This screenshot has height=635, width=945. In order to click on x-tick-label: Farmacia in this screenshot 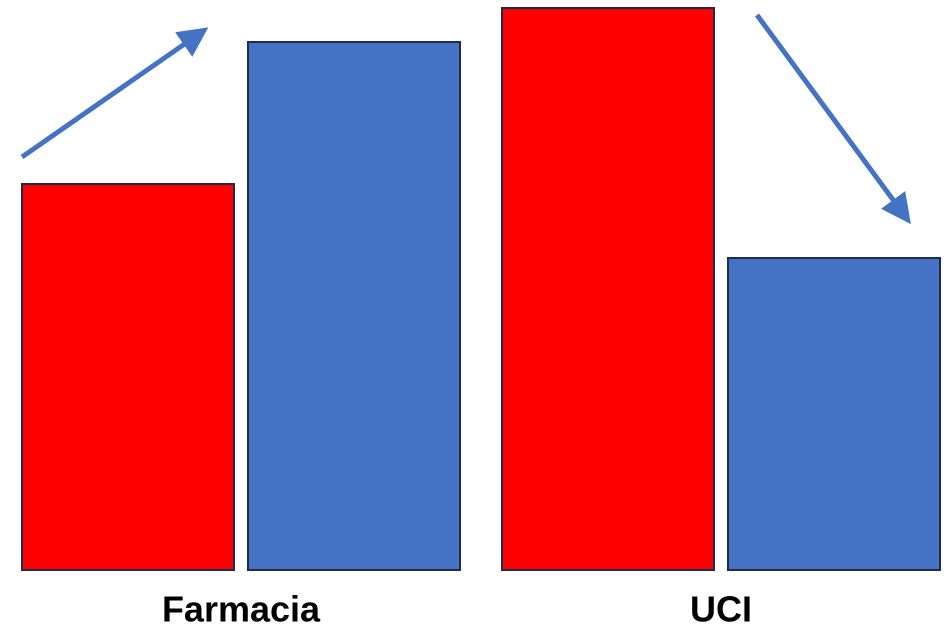, I will do `click(241, 609)`.